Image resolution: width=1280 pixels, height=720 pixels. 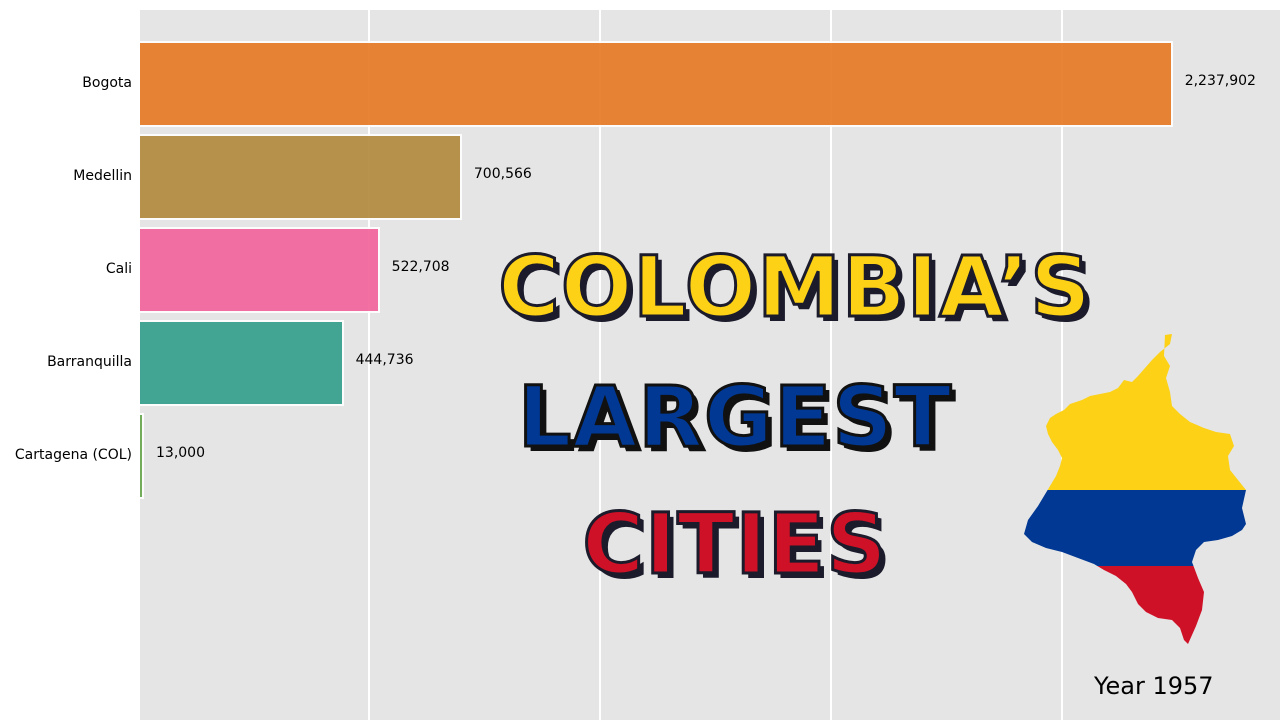 What do you see at coordinates (420, 267) in the screenshot?
I see `value-label: 522,708` at bounding box center [420, 267].